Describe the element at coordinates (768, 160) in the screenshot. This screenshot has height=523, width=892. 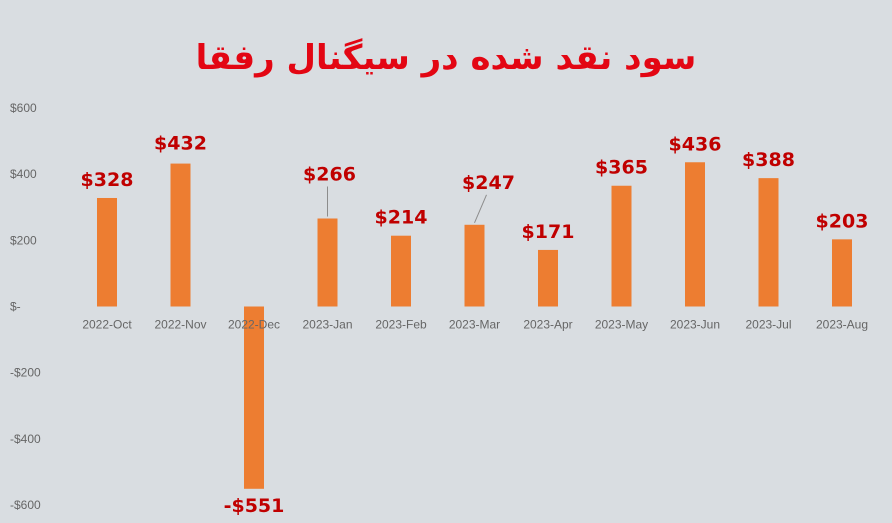
I see `data-label: $388` at that location.